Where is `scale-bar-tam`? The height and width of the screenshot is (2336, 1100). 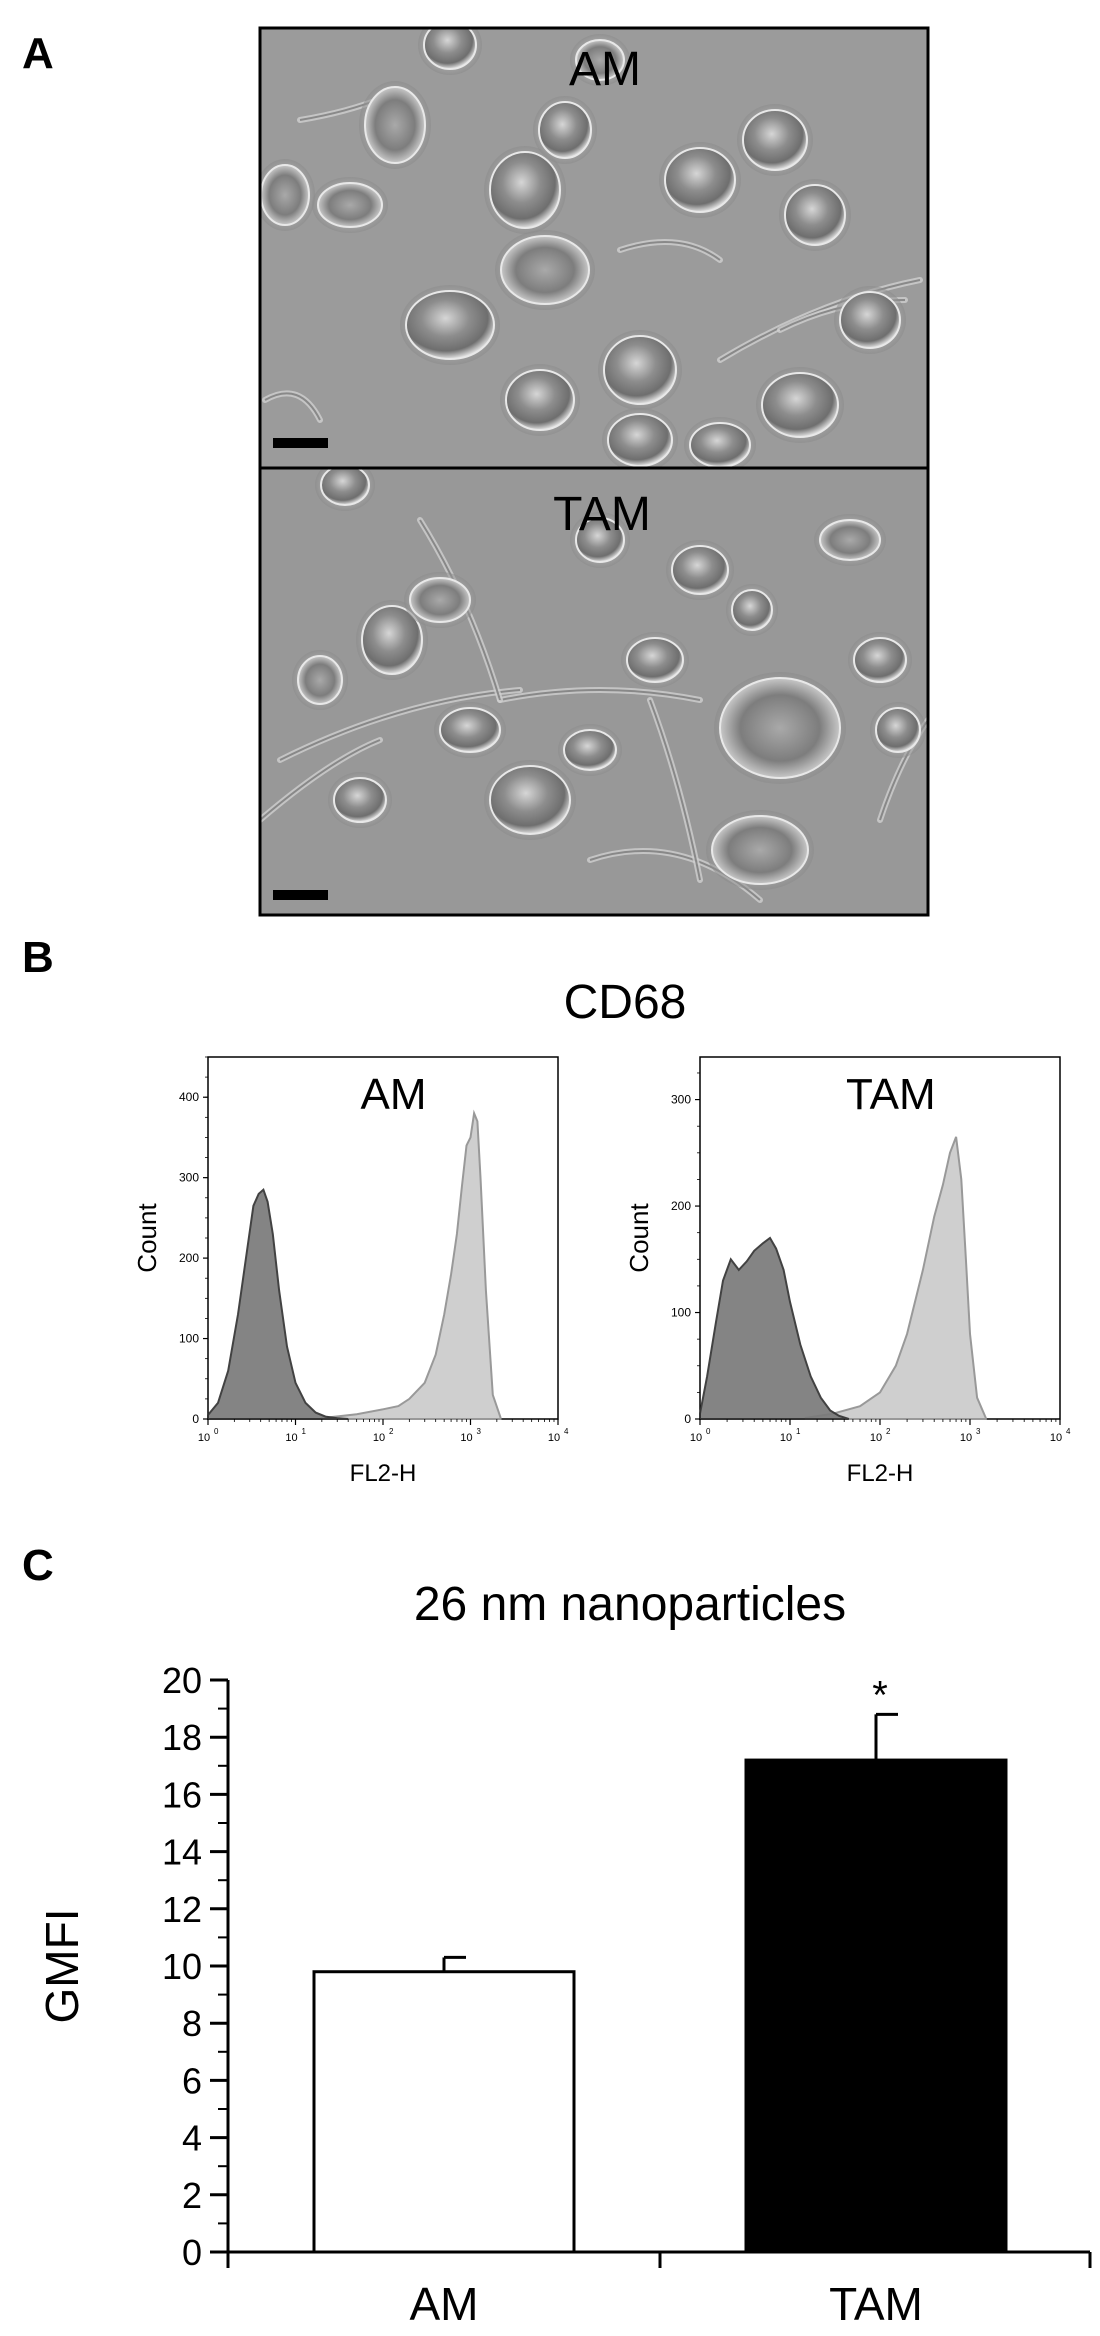
scale-bar-tam is located at coordinates (300, 895).